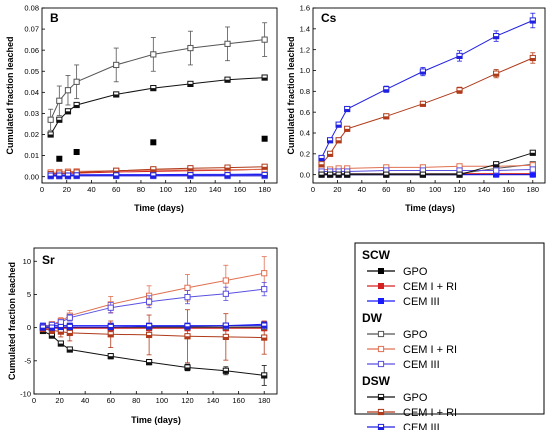 The image size is (550, 430). What do you see at coordinates (421, 302) in the screenshot?
I see `legend-label: CEM III` at bounding box center [421, 302].